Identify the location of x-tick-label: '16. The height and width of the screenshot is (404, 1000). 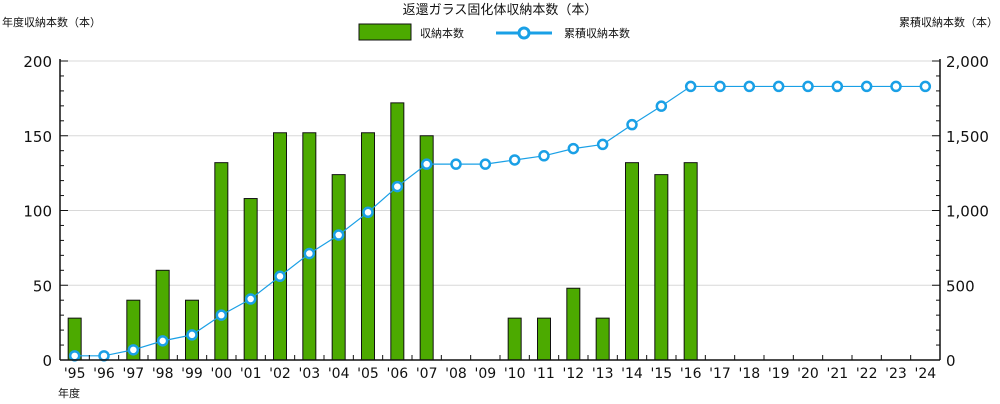
(691, 374).